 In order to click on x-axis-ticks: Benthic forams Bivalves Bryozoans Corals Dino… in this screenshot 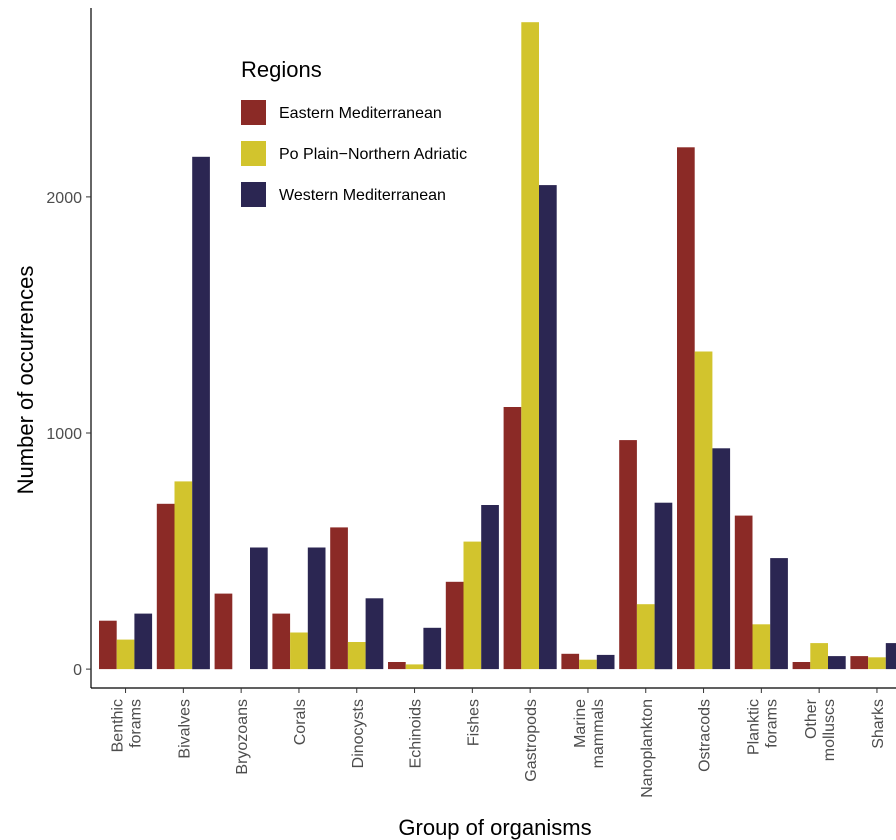, I will do `click(498, 743)`.